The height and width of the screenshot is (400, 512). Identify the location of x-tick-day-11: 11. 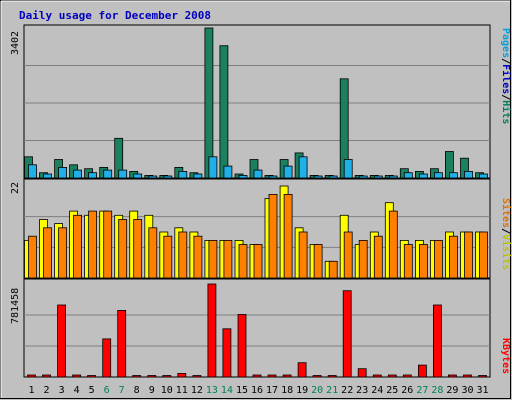
(182, 390).